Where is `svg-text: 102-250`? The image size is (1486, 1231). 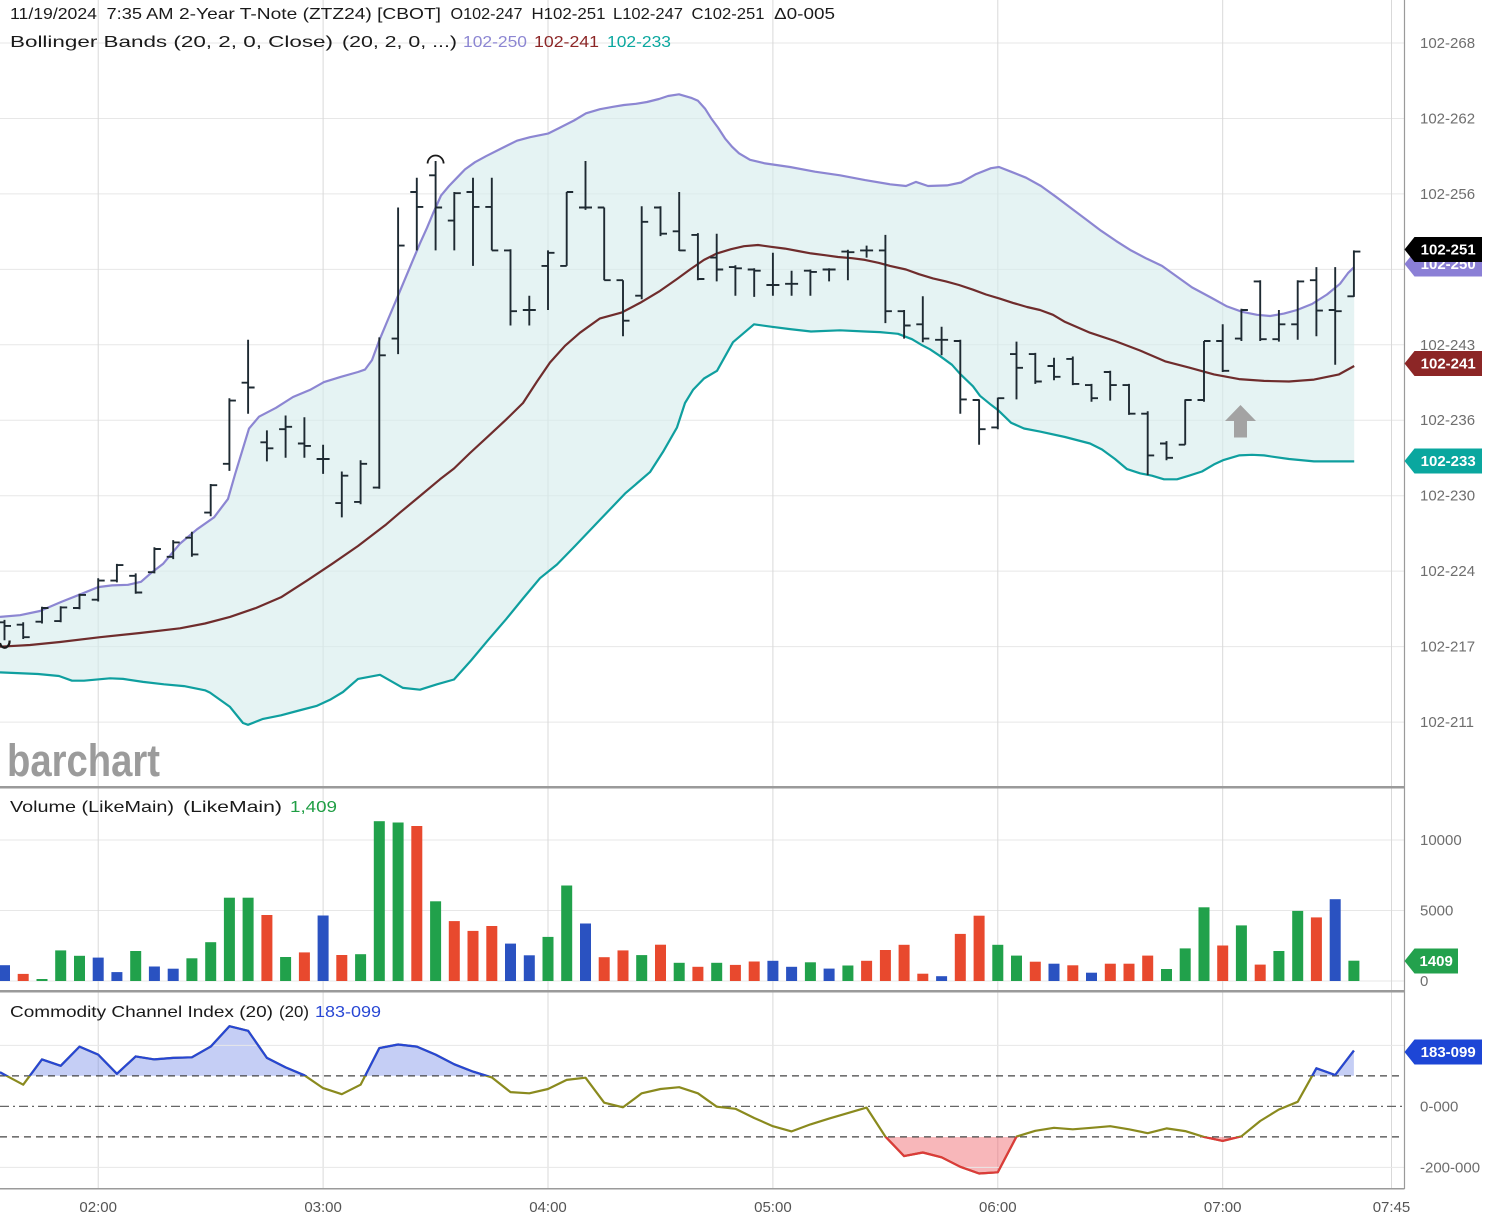
svg-text: 102-250 is located at coordinates (495, 42).